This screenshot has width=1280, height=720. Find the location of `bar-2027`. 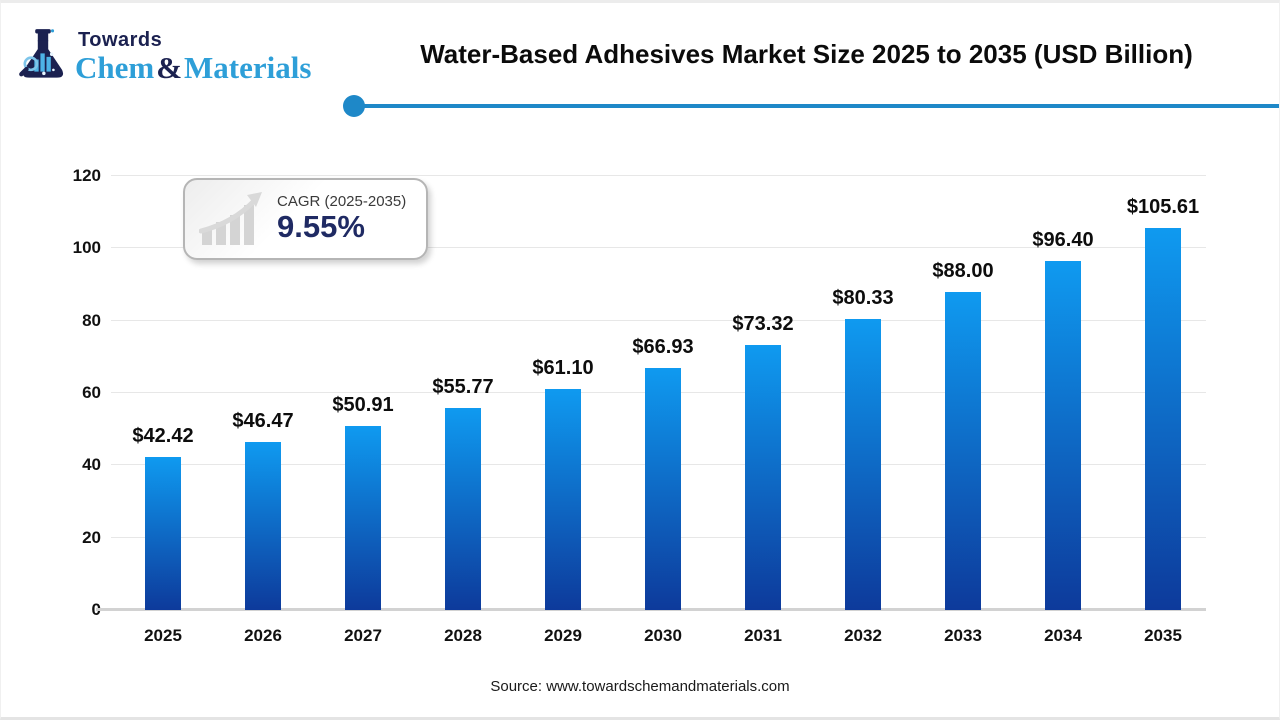

bar-2027 is located at coordinates (363, 517).